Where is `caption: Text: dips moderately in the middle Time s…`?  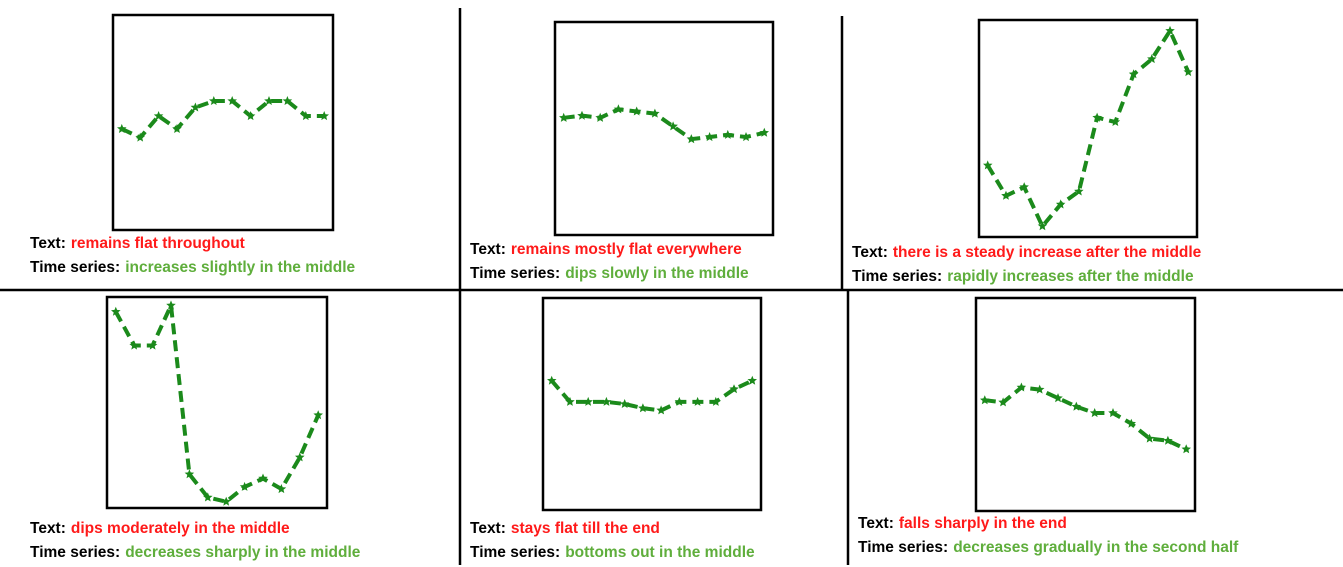 caption: Text: dips moderately in the middle Time s… is located at coordinates (197, 541).